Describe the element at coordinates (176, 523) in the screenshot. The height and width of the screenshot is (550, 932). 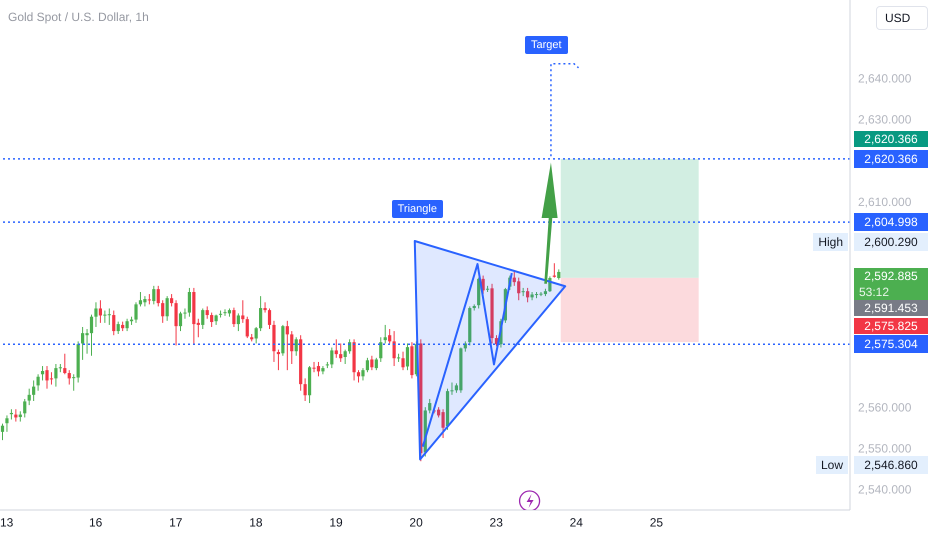
I see `x-tick-label: 17` at that location.